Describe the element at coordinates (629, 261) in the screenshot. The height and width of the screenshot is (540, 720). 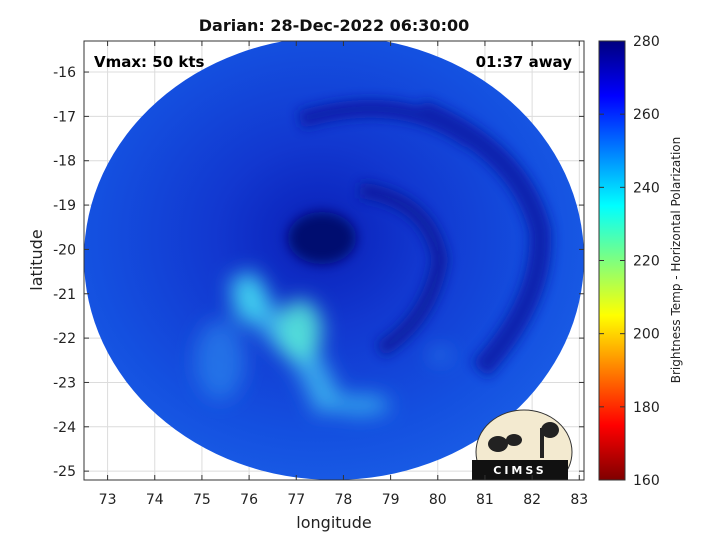
I see `colorbar-ticks: 160 180 200 220 240 260 280` at that location.